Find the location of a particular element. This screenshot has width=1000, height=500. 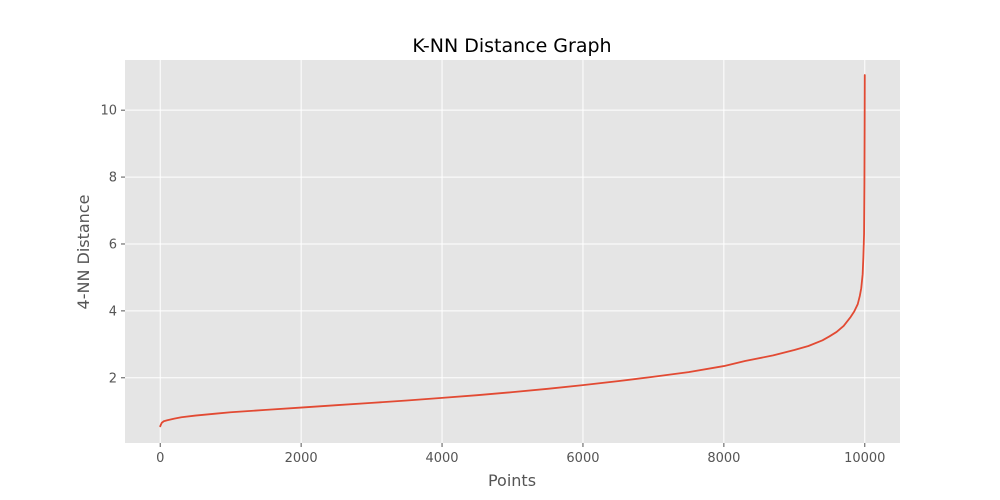

y-tick-label: 4 is located at coordinates (113, 311).